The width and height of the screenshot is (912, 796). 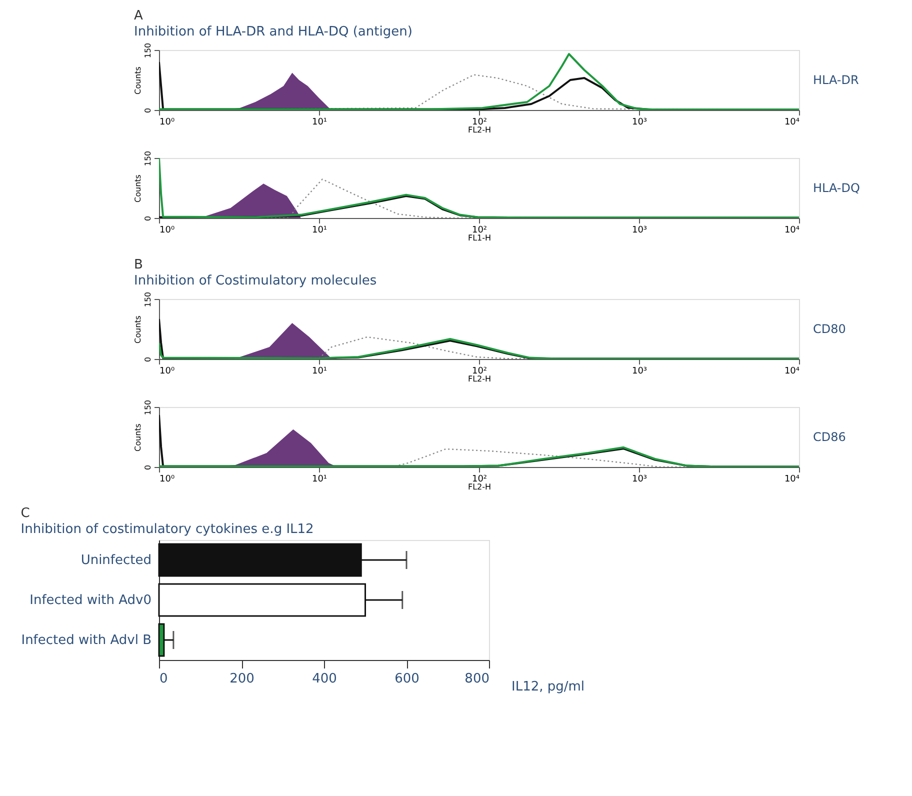 I want to click on text: C, so click(x=25, y=513).